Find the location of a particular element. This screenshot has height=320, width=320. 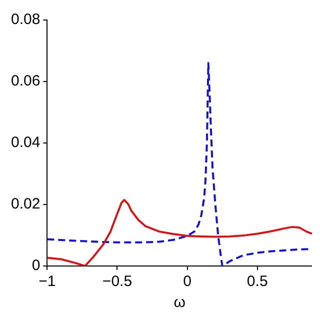

y-tick-label: 0.04 is located at coordinates (25, 143).